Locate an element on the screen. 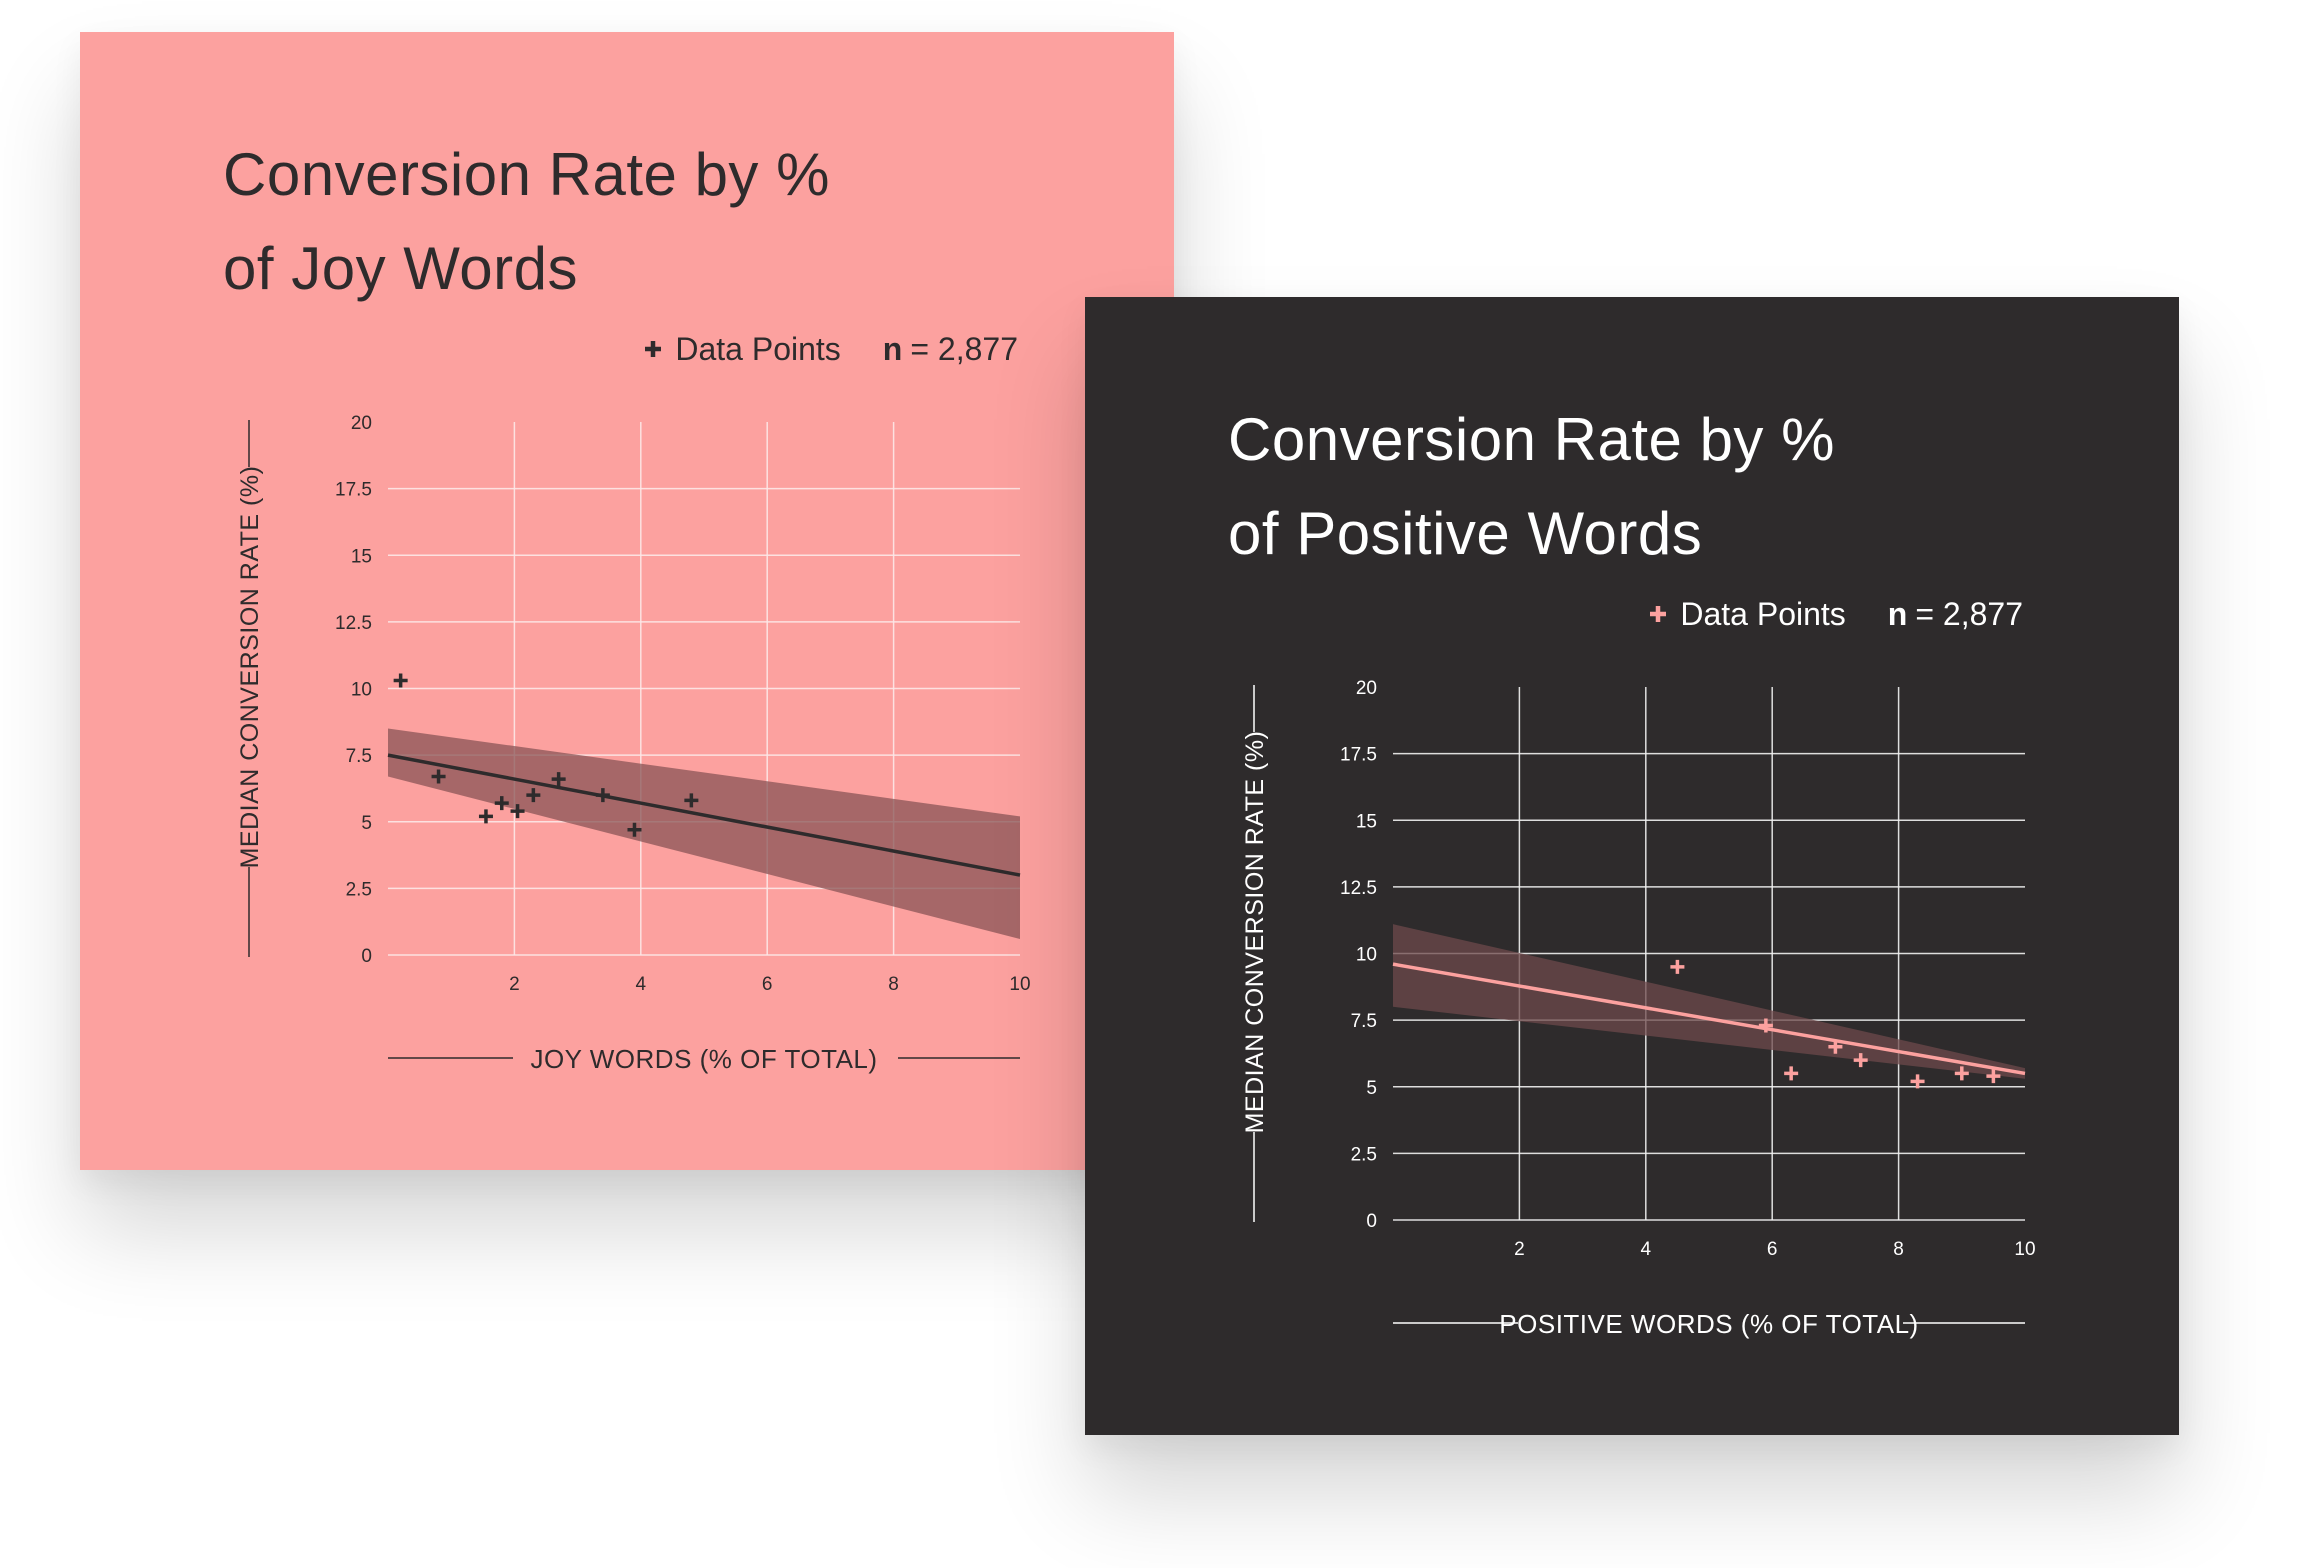  chart-title: Conversion Rate by % of Joy Words is located at coordinates (603, 222).